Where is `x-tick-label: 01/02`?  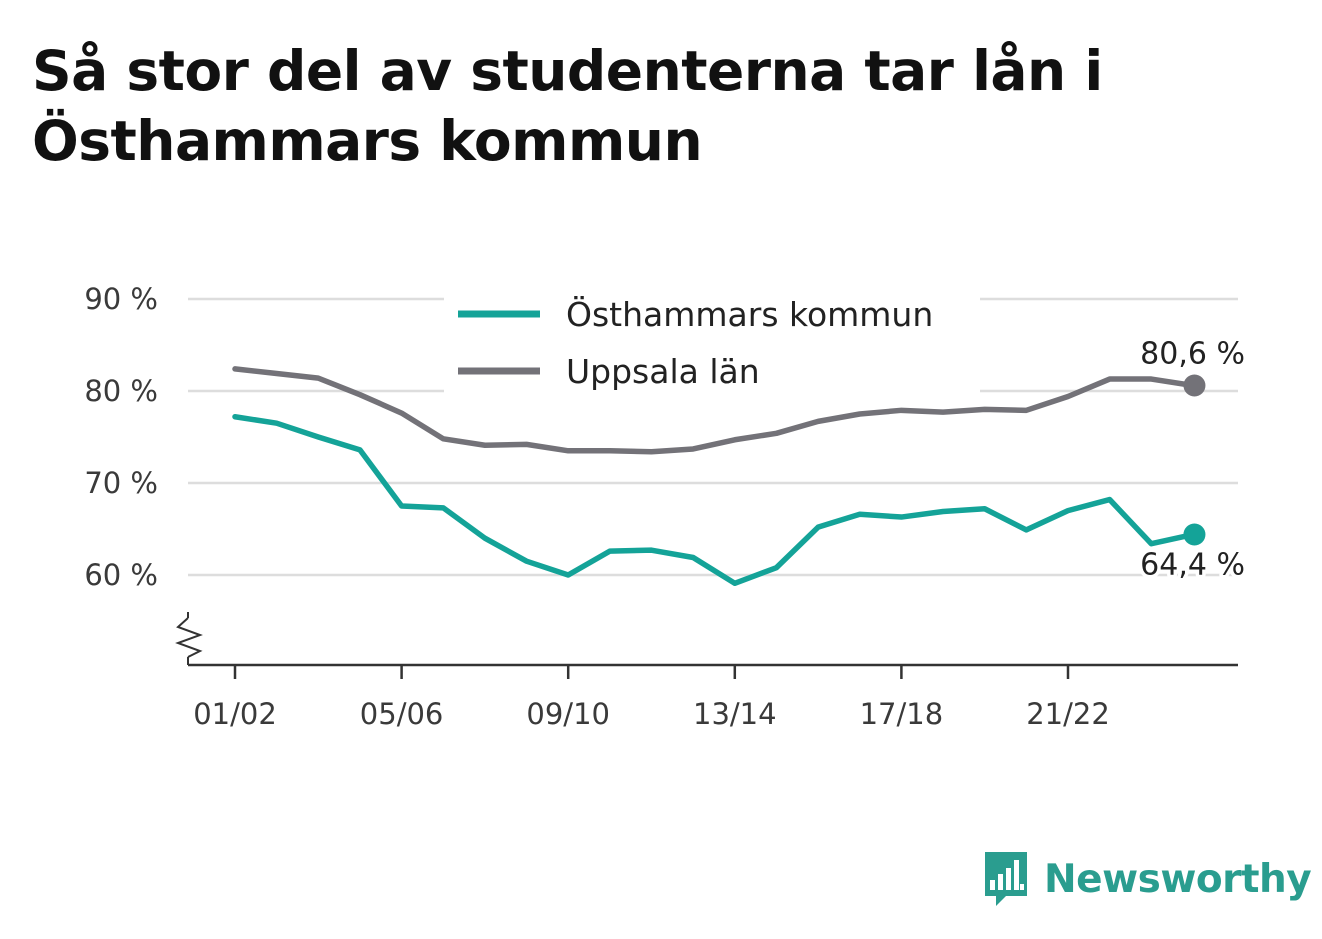 x-tick-label: 01/02 is located at coordinates (235, 714).